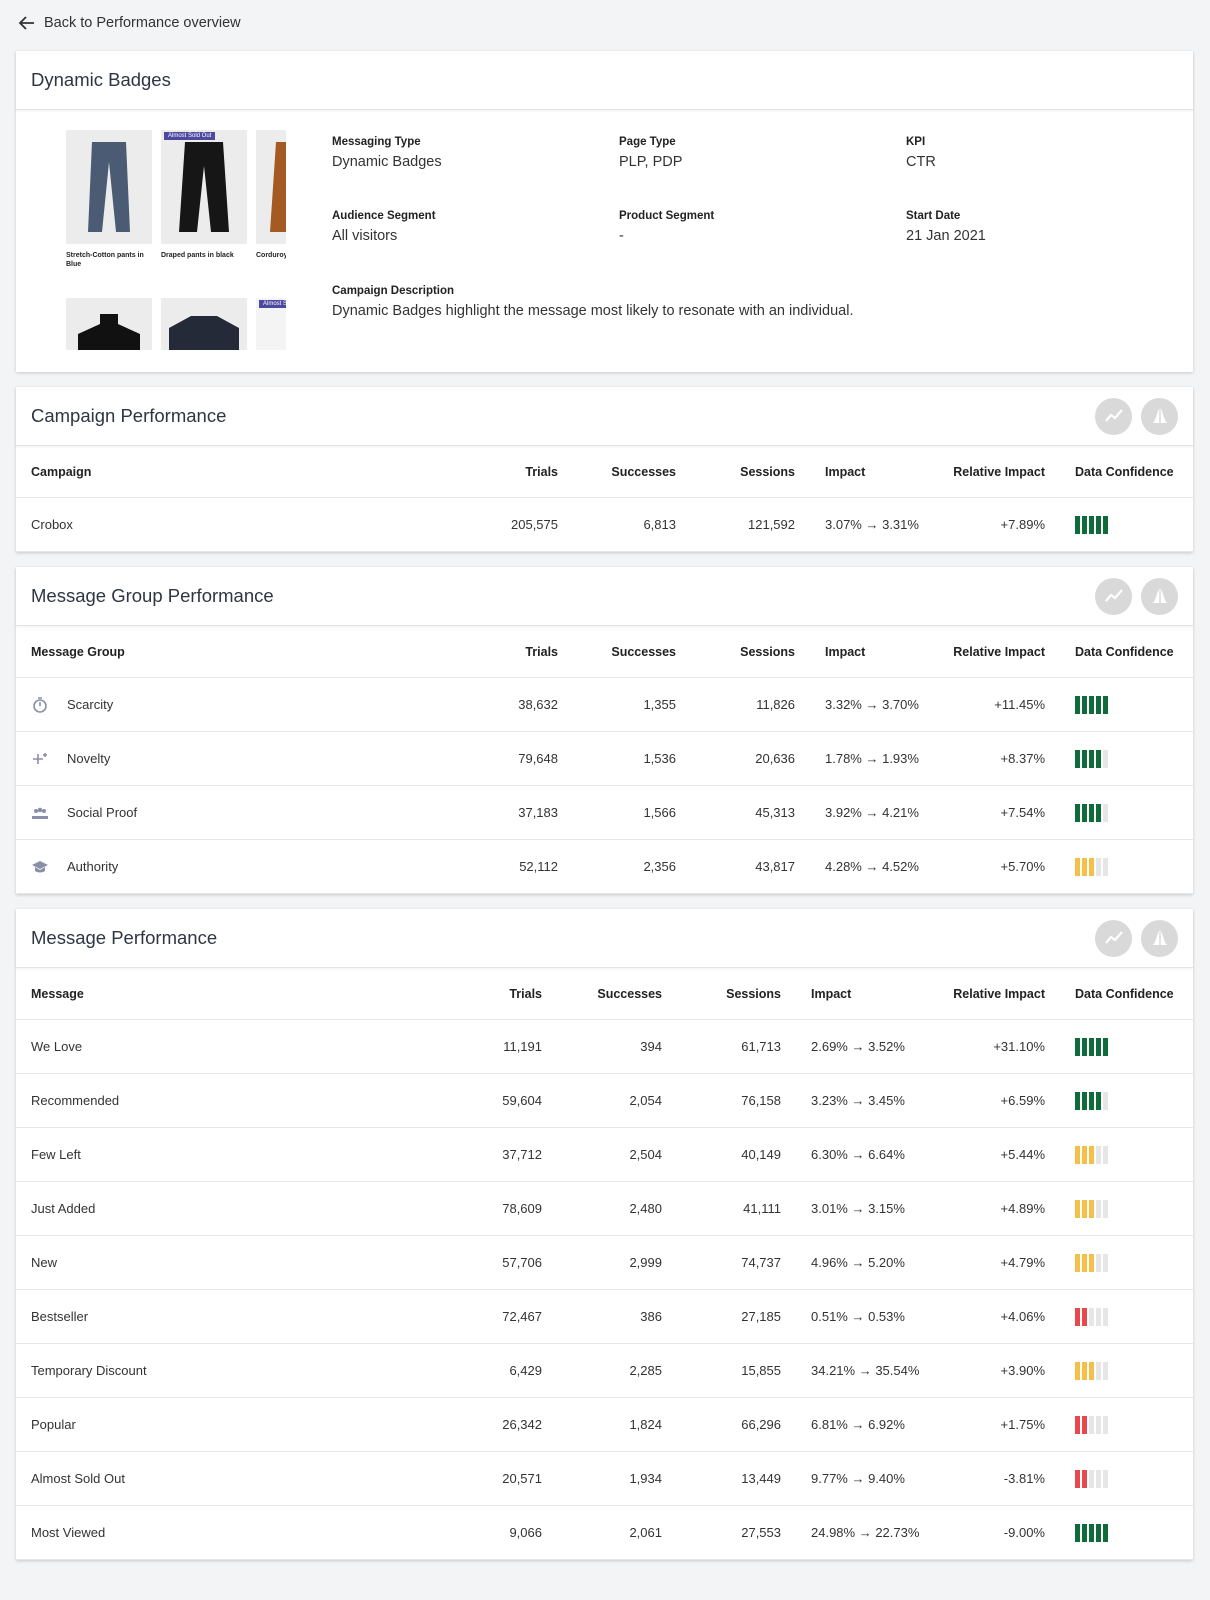  Describe the element at coordinates (40, 866) in the screenshot. I see `authority-icon` at that location.